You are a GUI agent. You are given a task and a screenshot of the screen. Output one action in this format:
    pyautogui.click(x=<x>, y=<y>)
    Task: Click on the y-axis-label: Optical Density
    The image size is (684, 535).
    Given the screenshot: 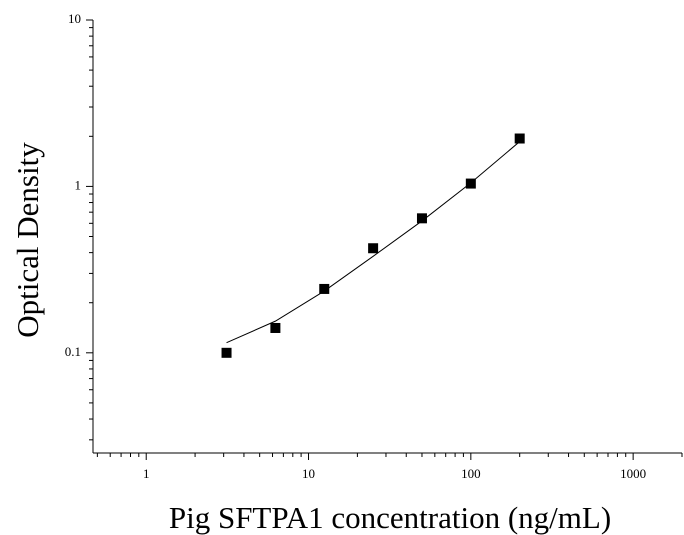 What is the action you would take?
    pyautogui.click(x=27, y=240)
    